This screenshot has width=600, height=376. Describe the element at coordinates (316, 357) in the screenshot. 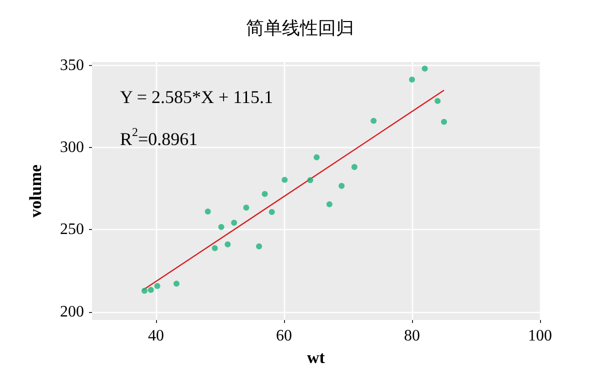

I see `x-axis-title: wt` at that location.